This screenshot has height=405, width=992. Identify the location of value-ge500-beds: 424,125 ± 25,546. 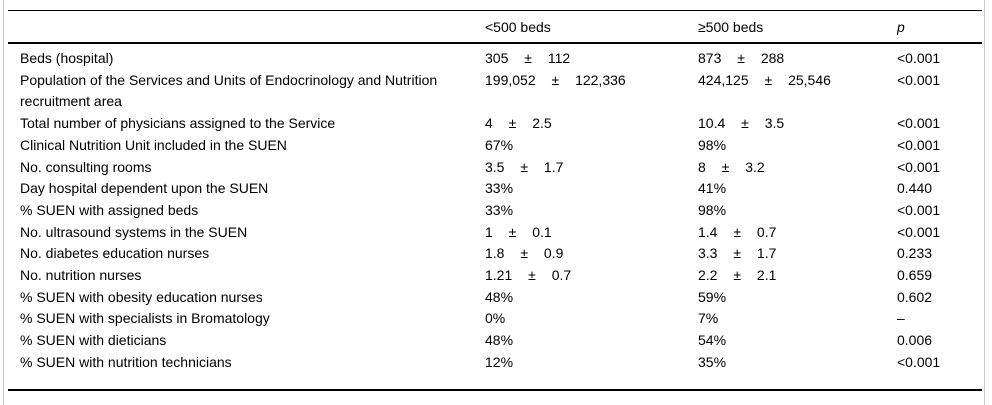
(764, 79).